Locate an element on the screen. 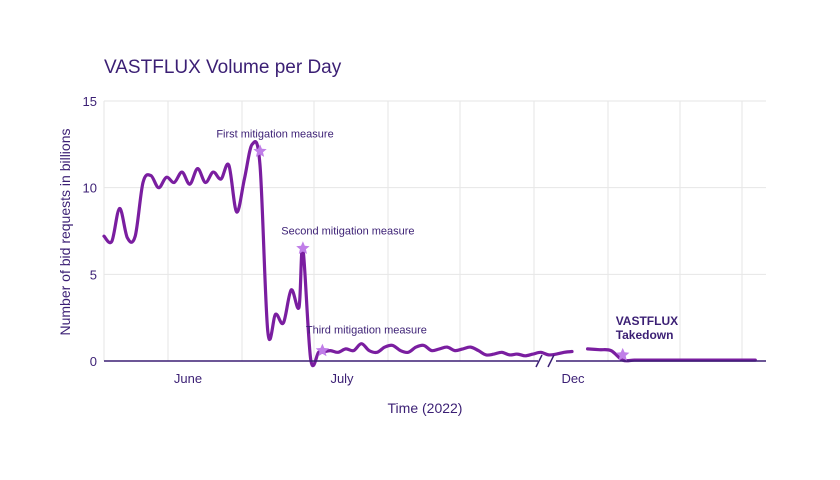 The image size is (840, 480). x-axis is located at coordinates (435, 361).